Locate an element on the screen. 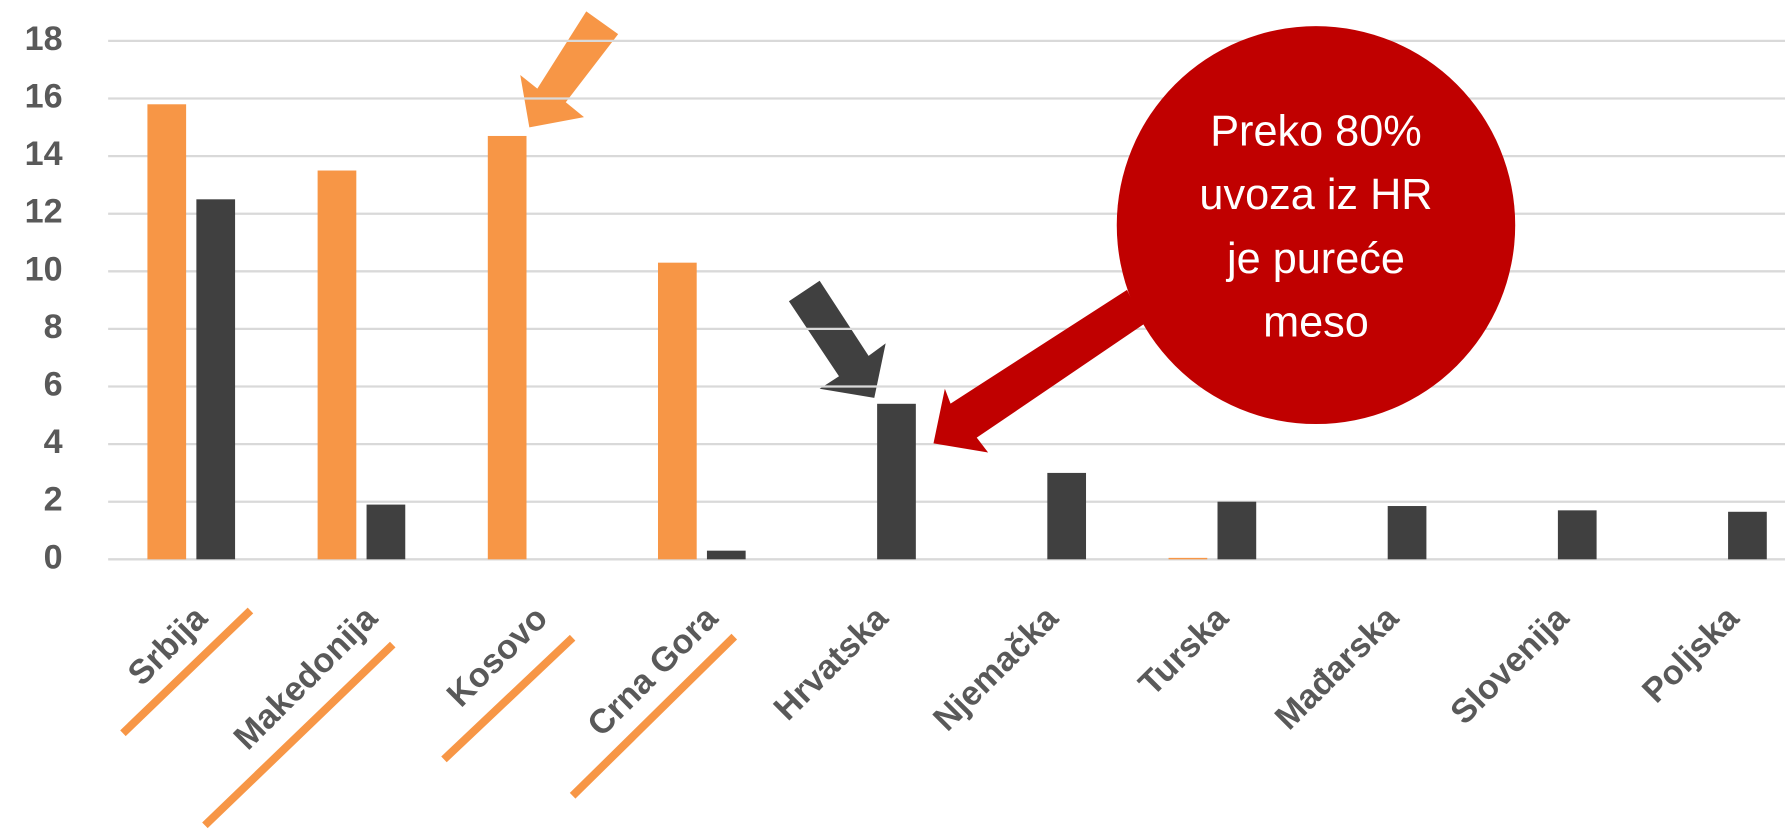 This screenshot has height=831, width=1785. y-tick-label: 10 is located at coordinates (44, 269).